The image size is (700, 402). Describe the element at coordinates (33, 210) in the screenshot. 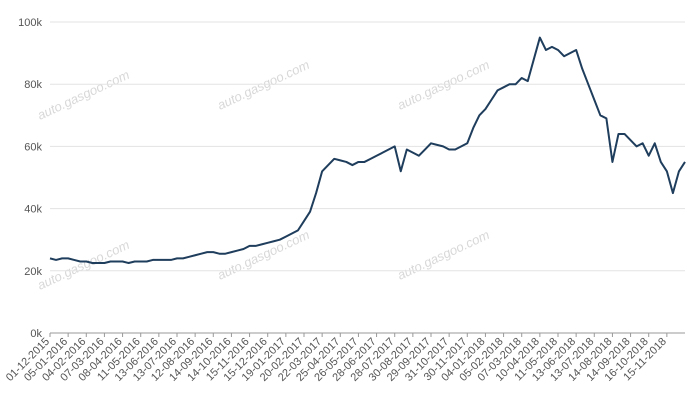

I see `y-tick-label: 40k` at that location.